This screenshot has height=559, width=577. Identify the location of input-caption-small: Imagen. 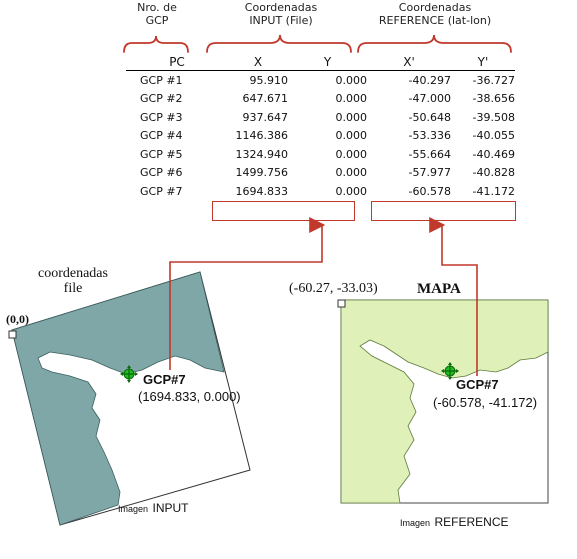
(133, 509).